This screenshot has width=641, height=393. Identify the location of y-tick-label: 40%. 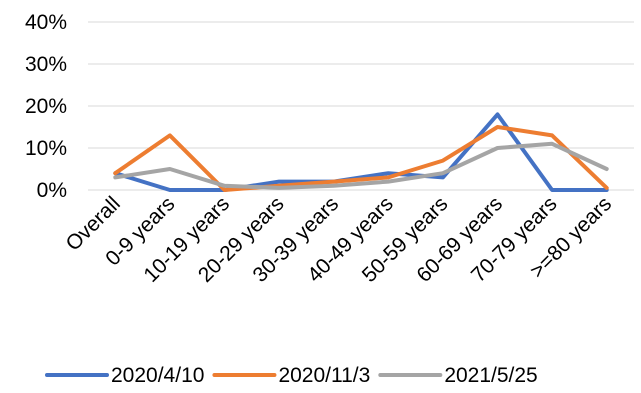
(46, 22).